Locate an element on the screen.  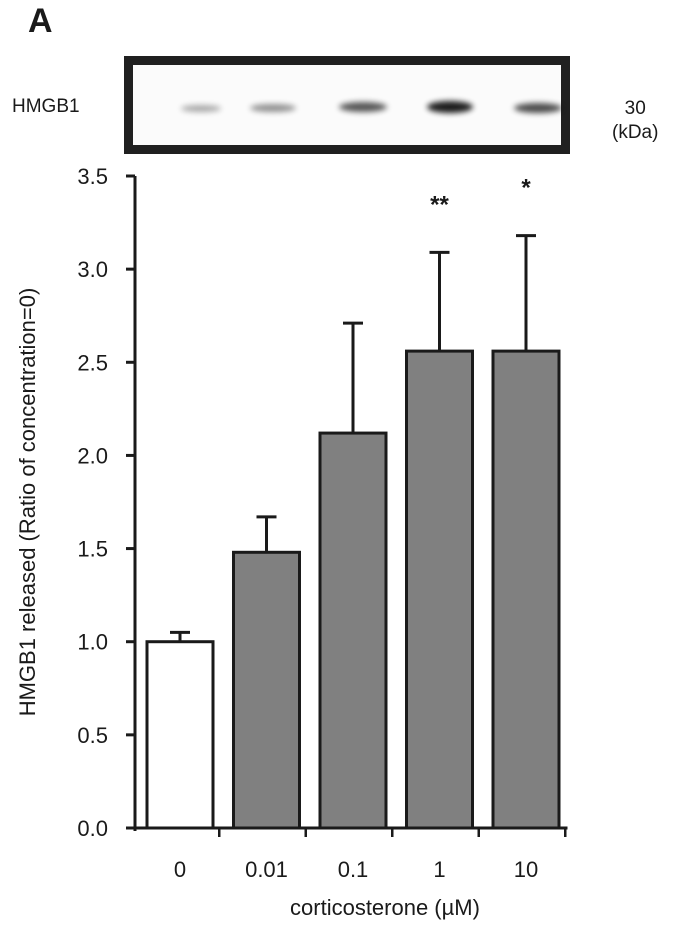
y-tick-label: 1.5 is located at coordinates (92, 549).